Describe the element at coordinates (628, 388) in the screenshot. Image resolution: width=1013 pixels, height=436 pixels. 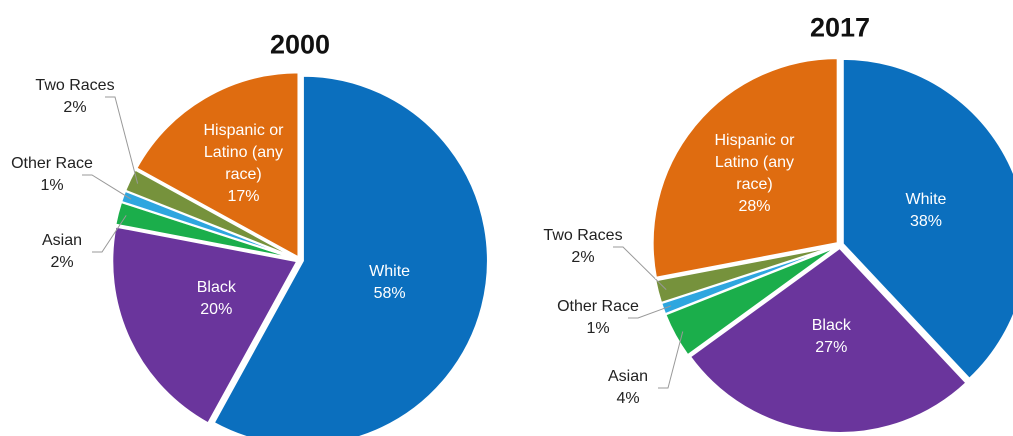
I see `slice-label: Asian 4%` at that location.